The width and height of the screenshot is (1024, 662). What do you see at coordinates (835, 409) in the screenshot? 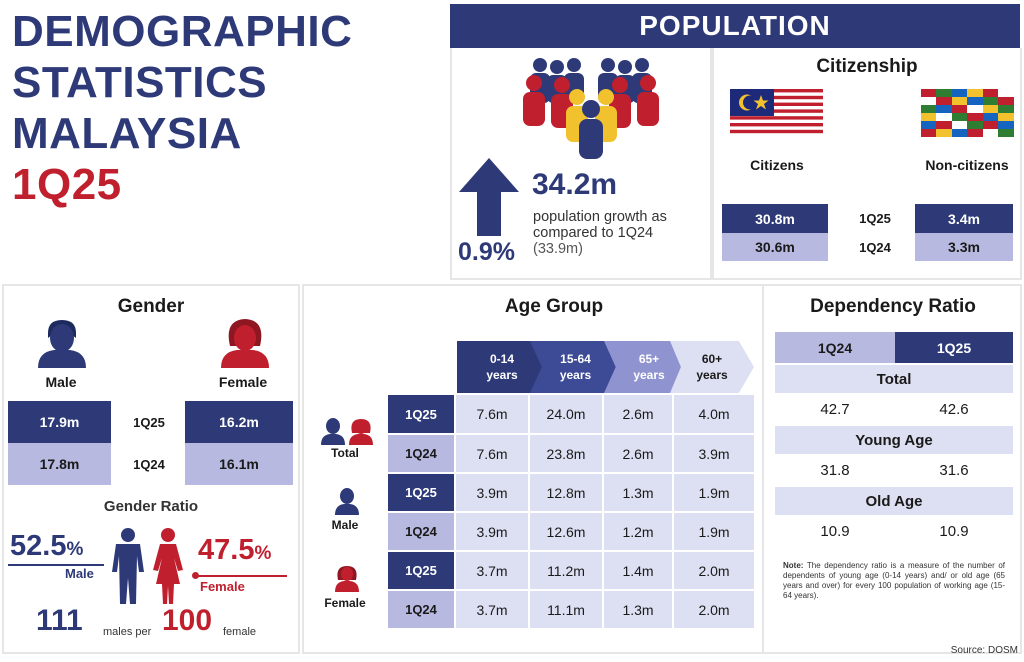
I see `dependency-total-1q24: 42.7` at bounding box center [835, 409].